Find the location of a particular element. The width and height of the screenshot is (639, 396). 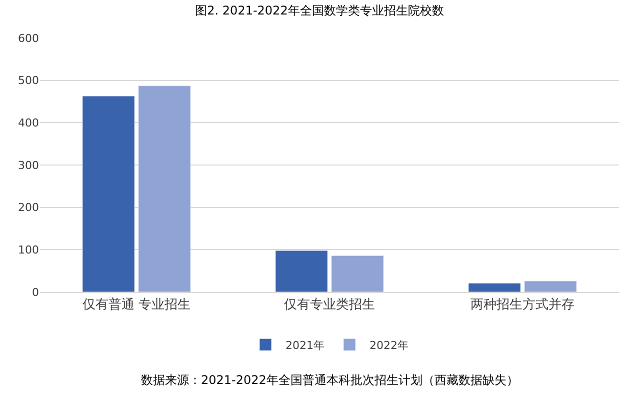

y-tick-label: 0 is located at coordinates (35, 292).